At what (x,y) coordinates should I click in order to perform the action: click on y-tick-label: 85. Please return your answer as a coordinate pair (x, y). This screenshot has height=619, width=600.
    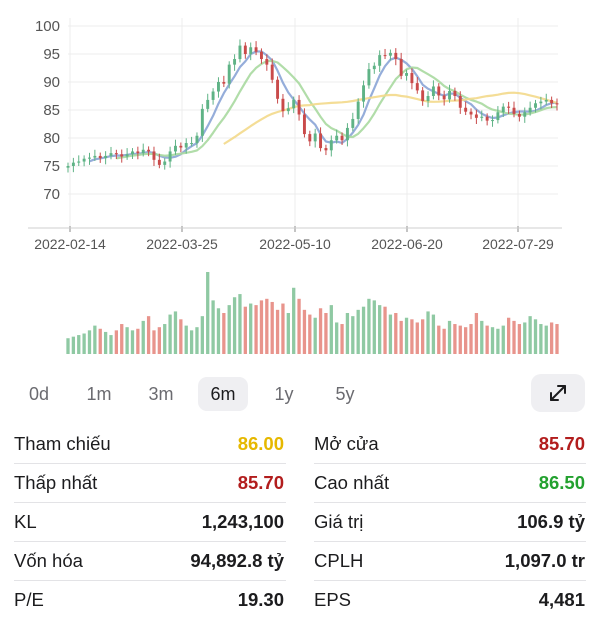
    Looking at the image, I should click on (51, 110).